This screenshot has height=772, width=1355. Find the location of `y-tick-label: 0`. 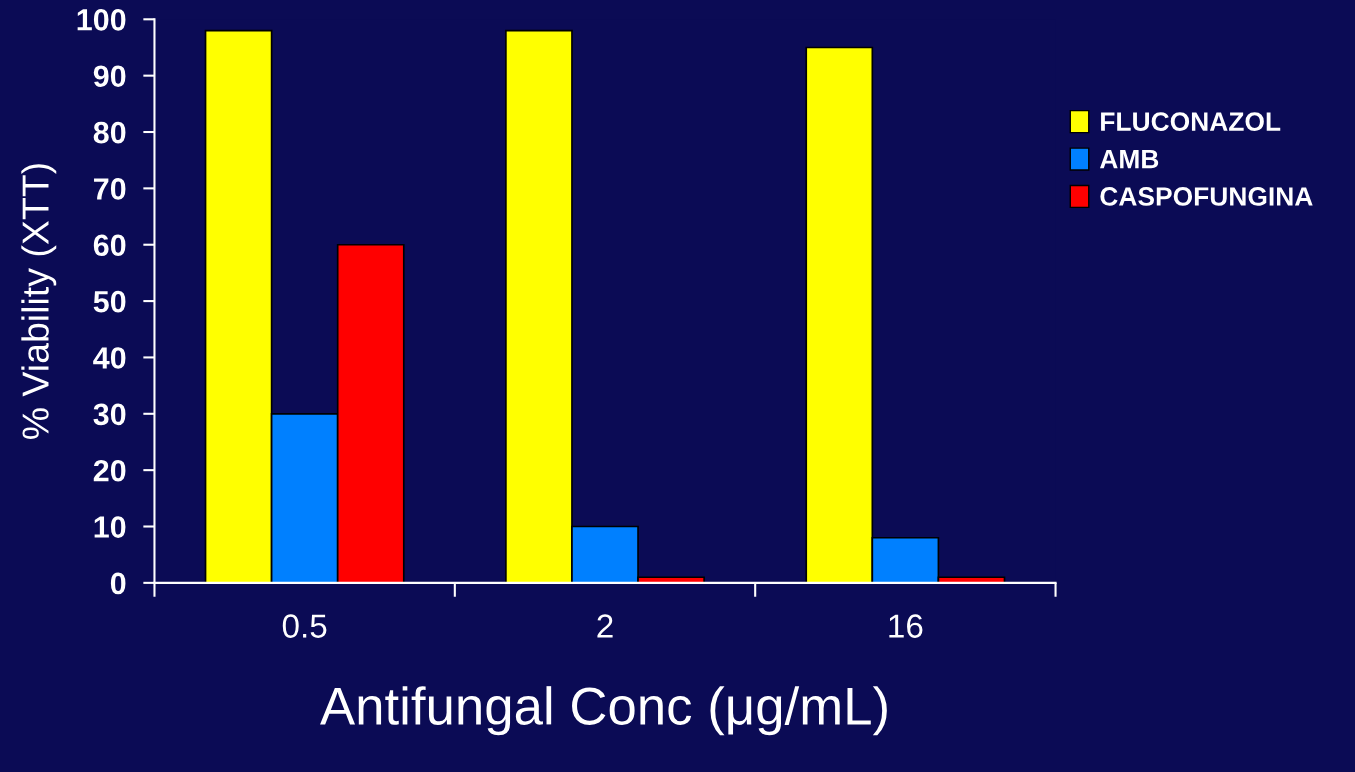

y-tick-label: 0 is located at coordinates (118, 583).